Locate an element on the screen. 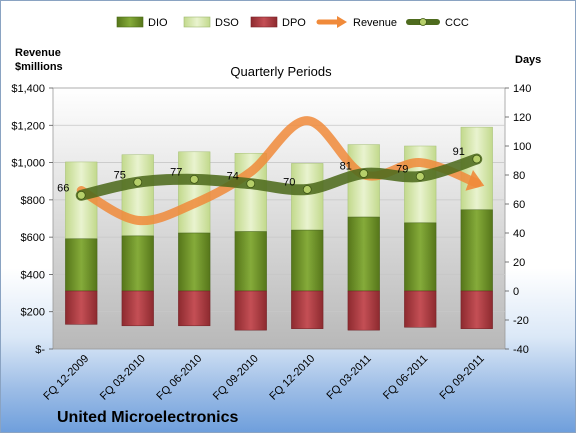  ccc-data-label: 77 is located at coordinates (176, 172).